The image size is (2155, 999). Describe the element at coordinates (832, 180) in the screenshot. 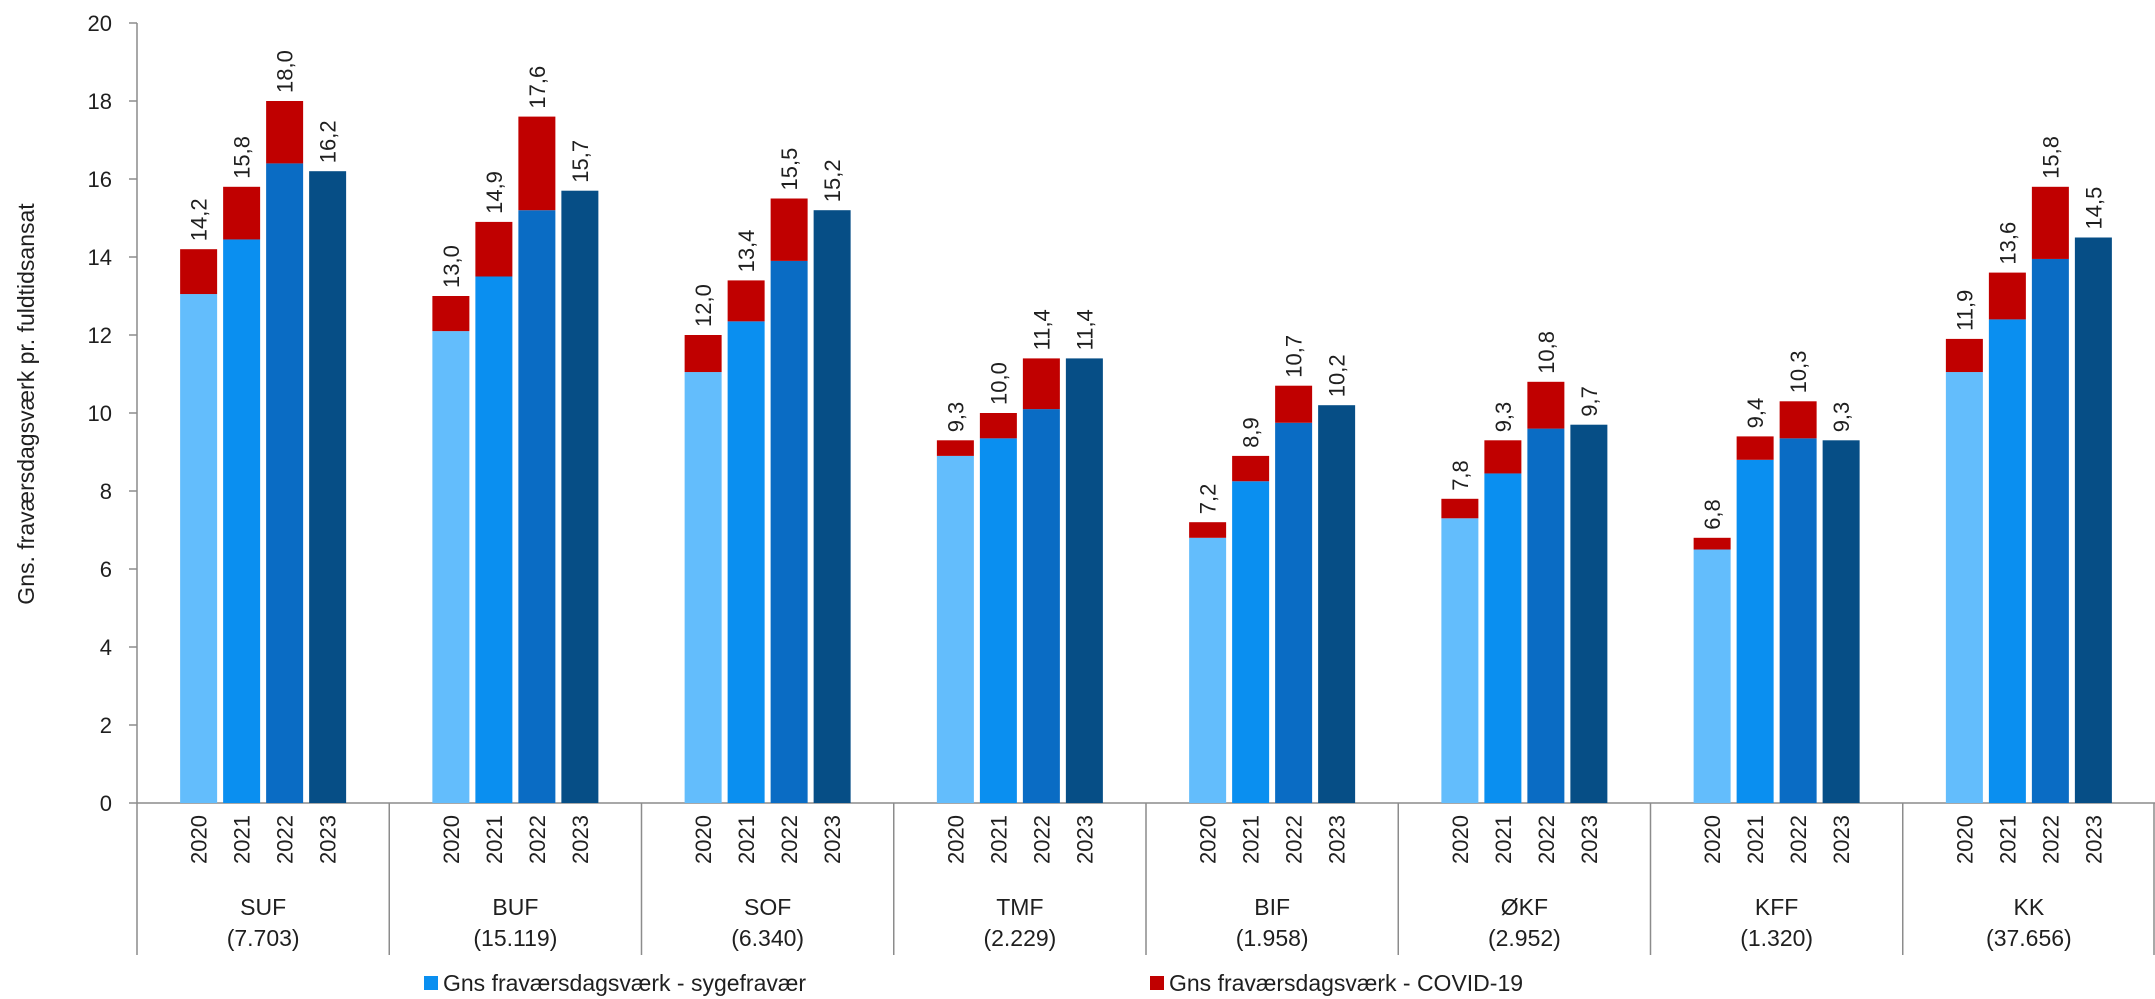

I see `data-label-SOF-2023: 15,2` at that location.